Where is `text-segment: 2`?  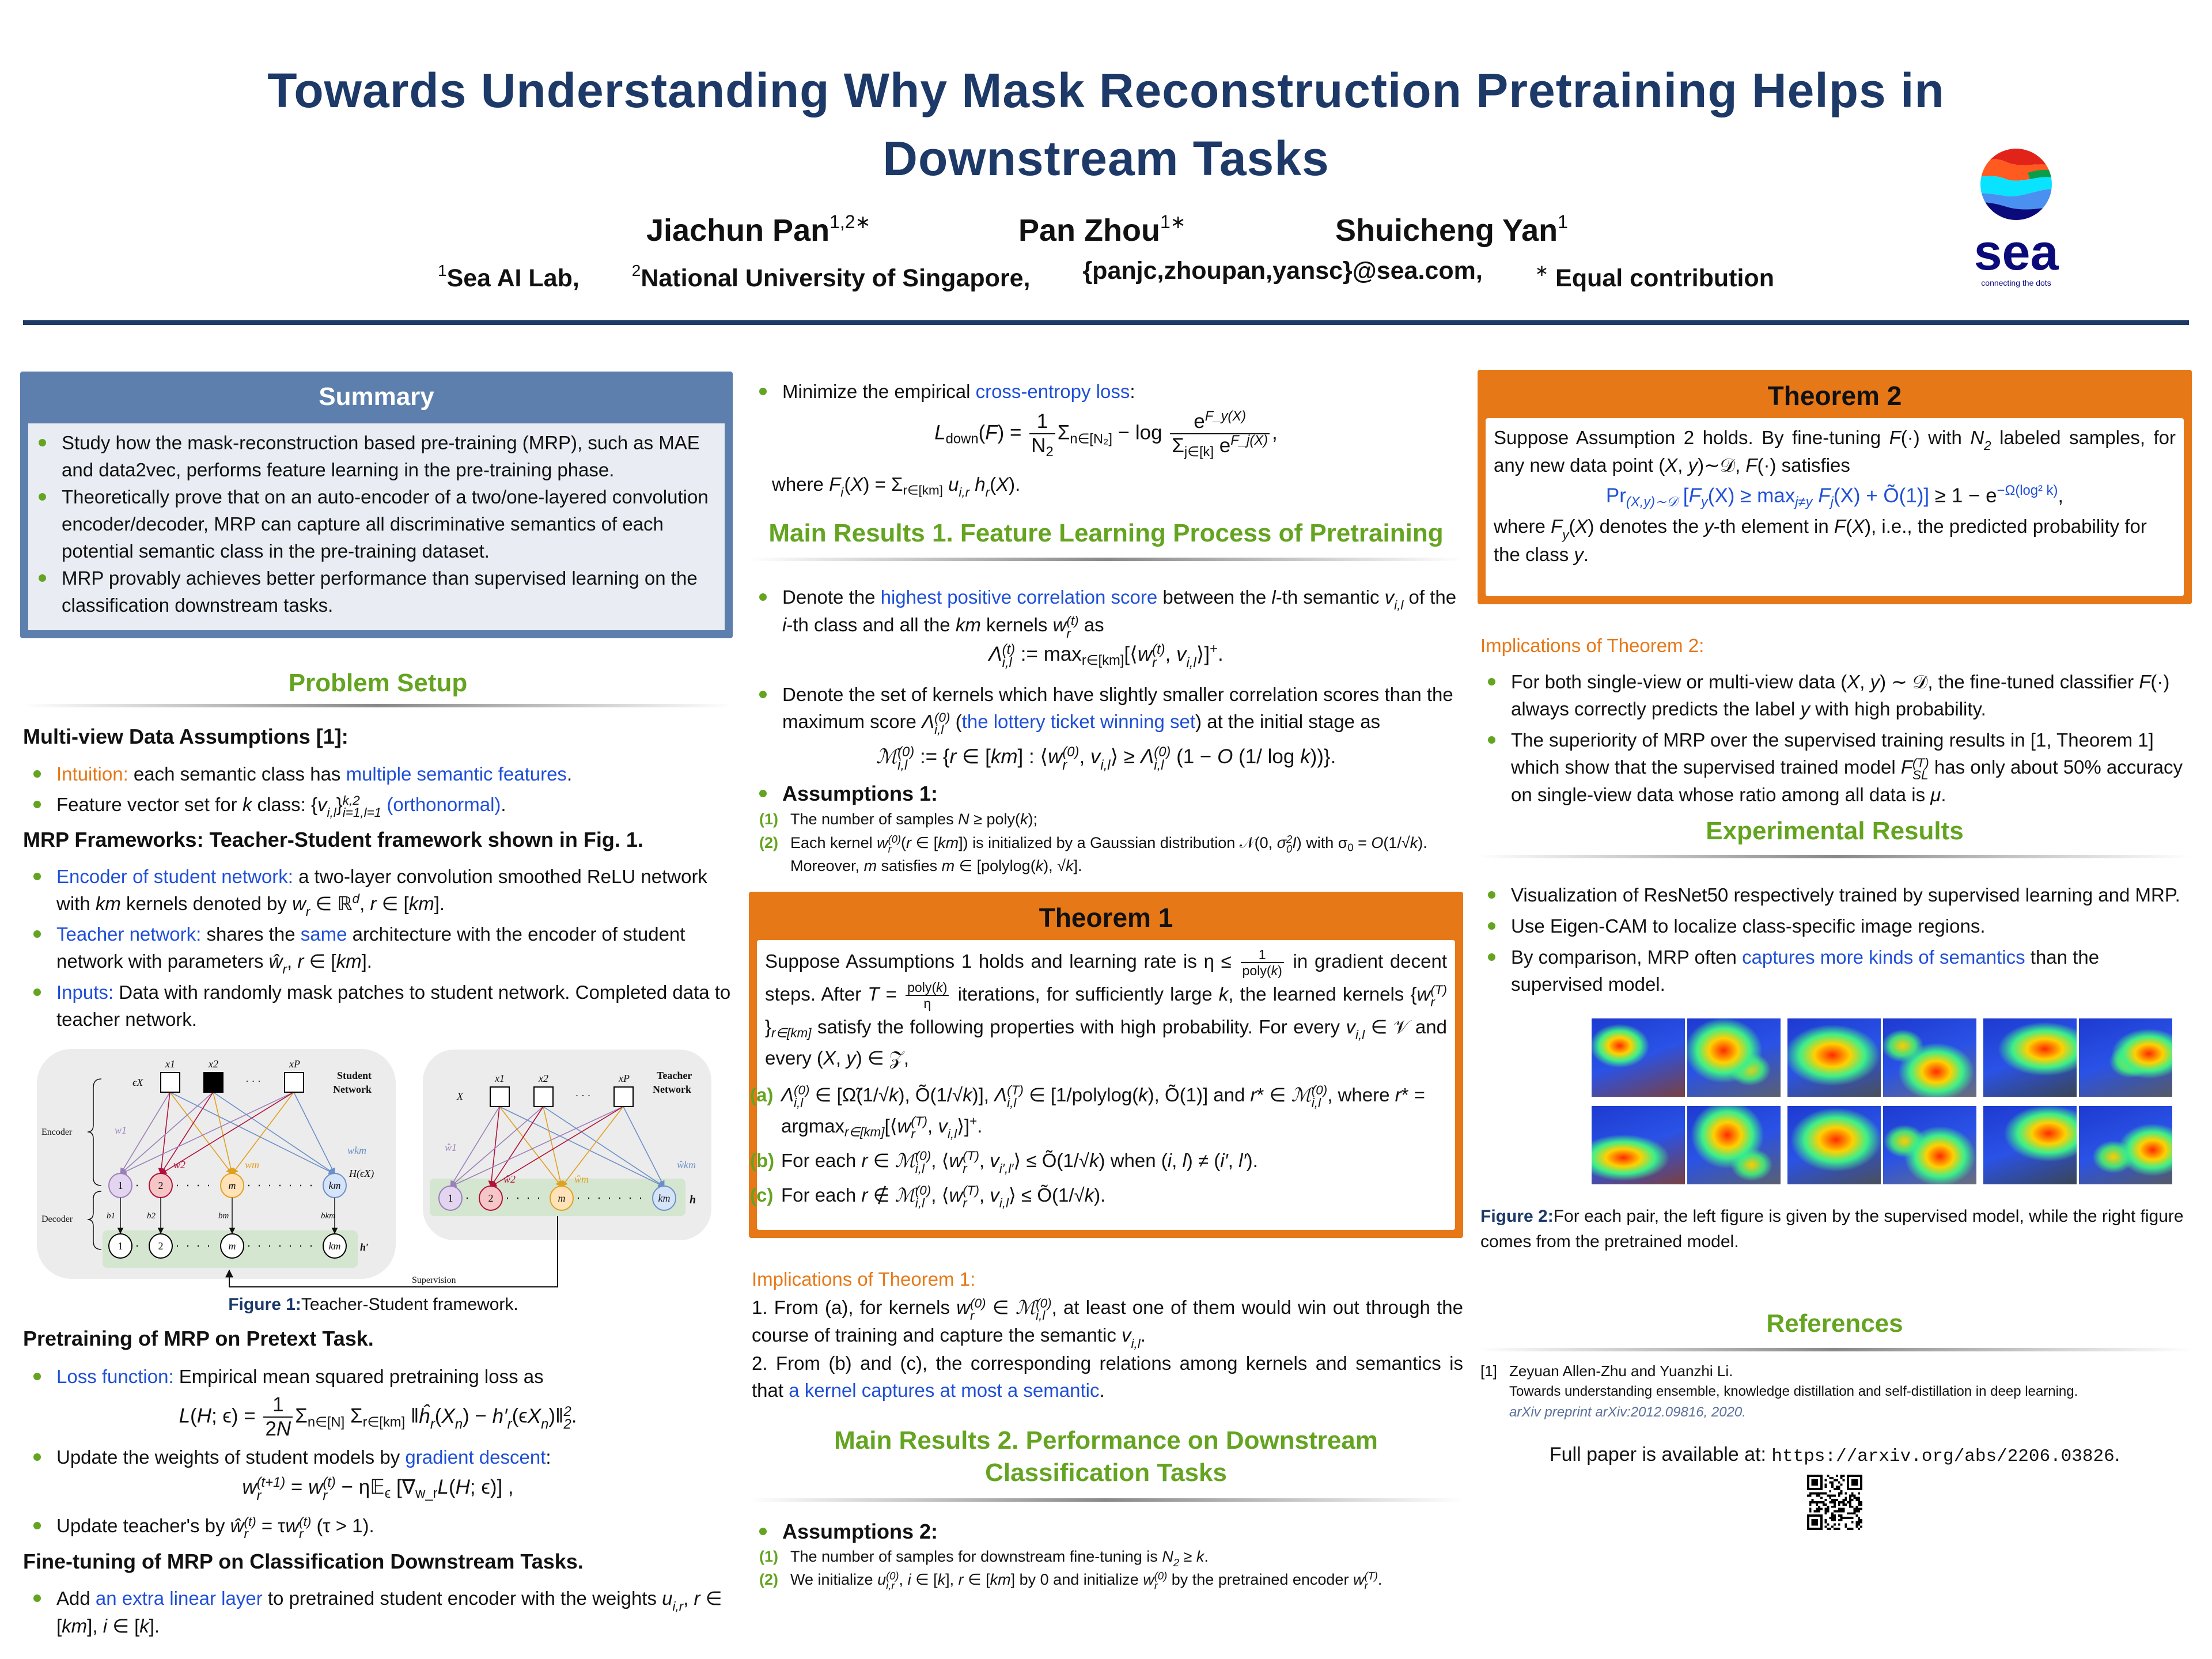
text-segment: 2 is located at coordinates (270, 1429).